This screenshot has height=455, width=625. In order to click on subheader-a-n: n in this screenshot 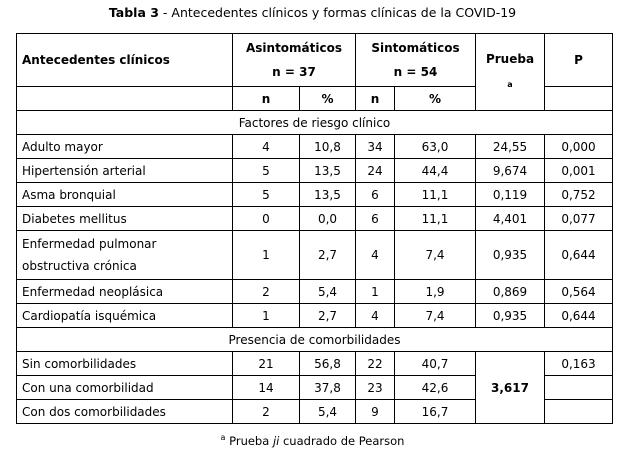, I will do `click(266, 98)`.